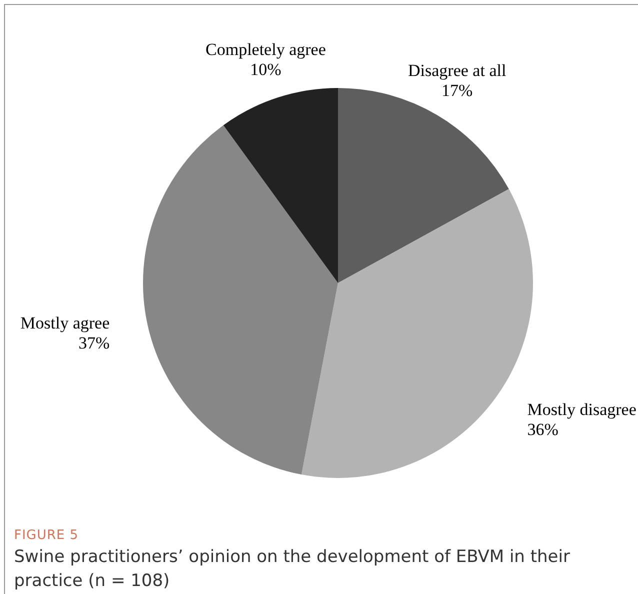 Image resolution: width=638 pixels, height=594 pixels. What do you see at coordinates (457, 90) in the screenshot?
I see `data-label: 17%` at bounding box center [457, 90].